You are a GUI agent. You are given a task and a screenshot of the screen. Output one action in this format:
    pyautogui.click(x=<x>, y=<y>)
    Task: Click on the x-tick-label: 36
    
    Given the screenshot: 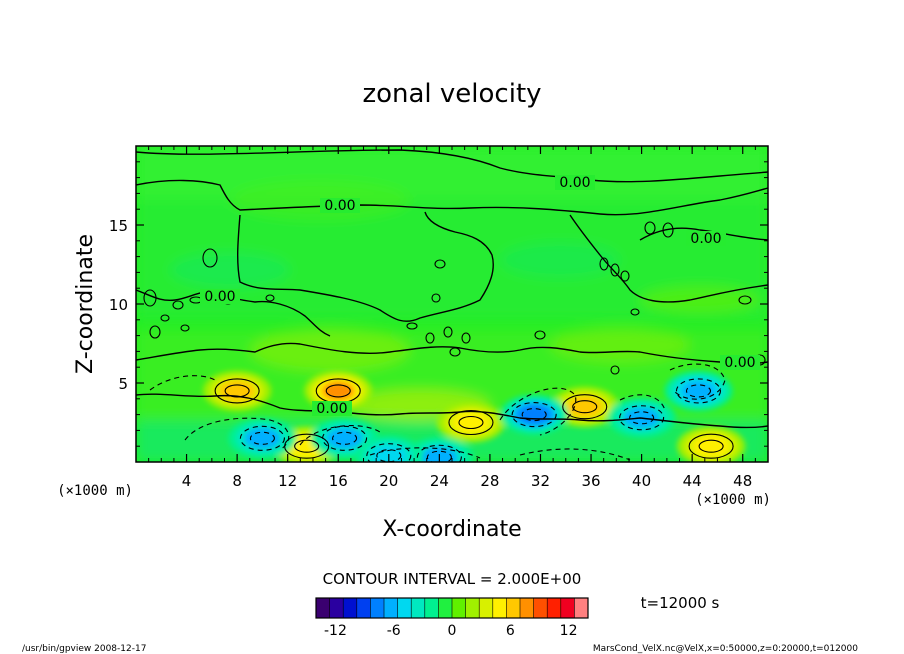 What is the action you would take?
    pyautogui.click(x=590, y=481)
    